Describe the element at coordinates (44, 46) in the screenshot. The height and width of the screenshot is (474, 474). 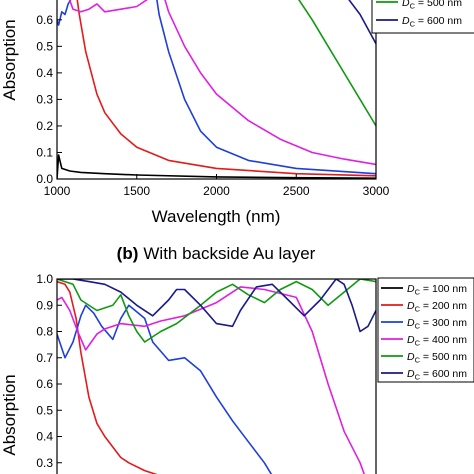
I see `panel-a-y-tick-label: 0.5` at that location.